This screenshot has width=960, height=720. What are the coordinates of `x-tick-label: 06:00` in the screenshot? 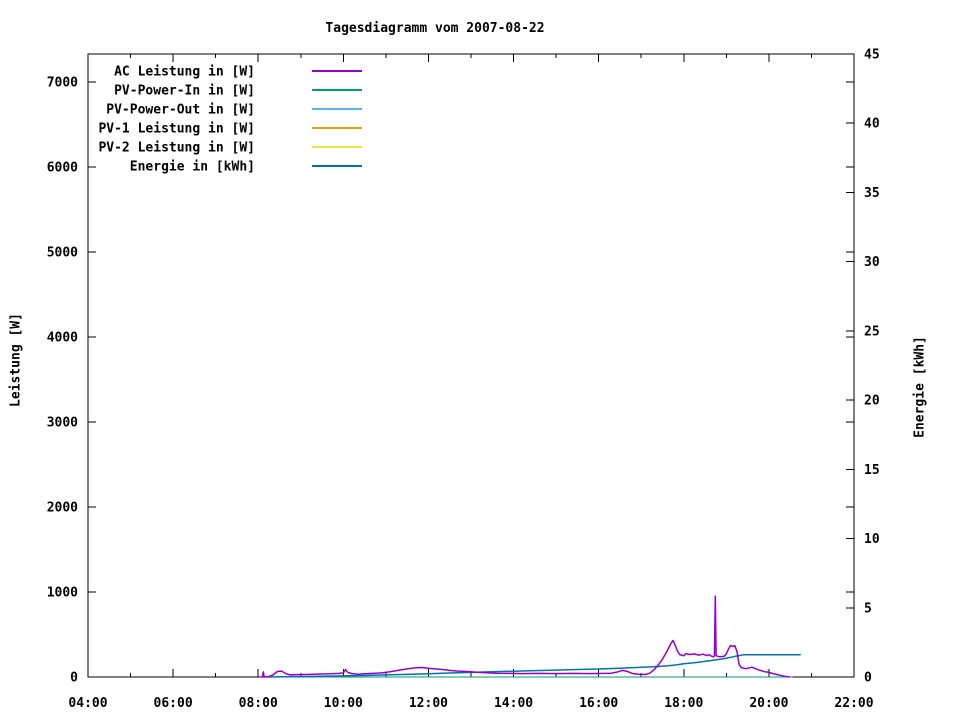 It's located at (173, 703).